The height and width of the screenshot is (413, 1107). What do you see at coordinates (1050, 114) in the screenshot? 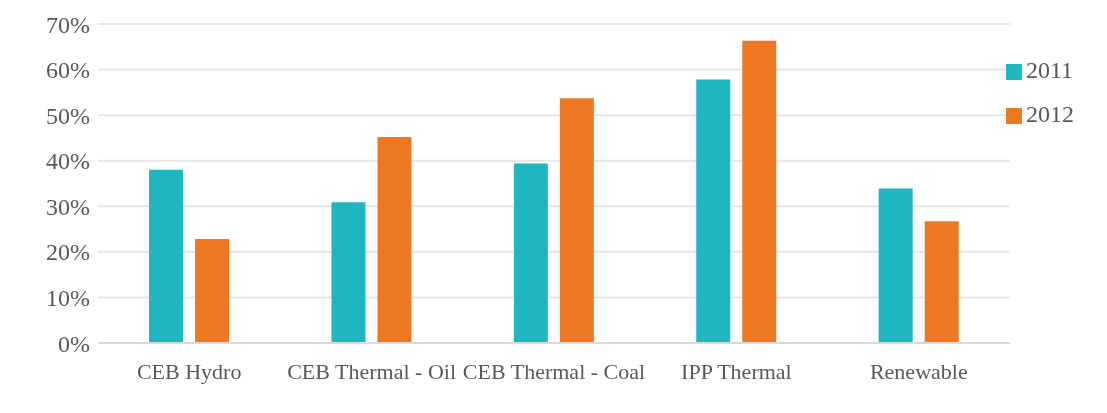
I see `legend-label: 2012` at bounding box center [1050, 114].